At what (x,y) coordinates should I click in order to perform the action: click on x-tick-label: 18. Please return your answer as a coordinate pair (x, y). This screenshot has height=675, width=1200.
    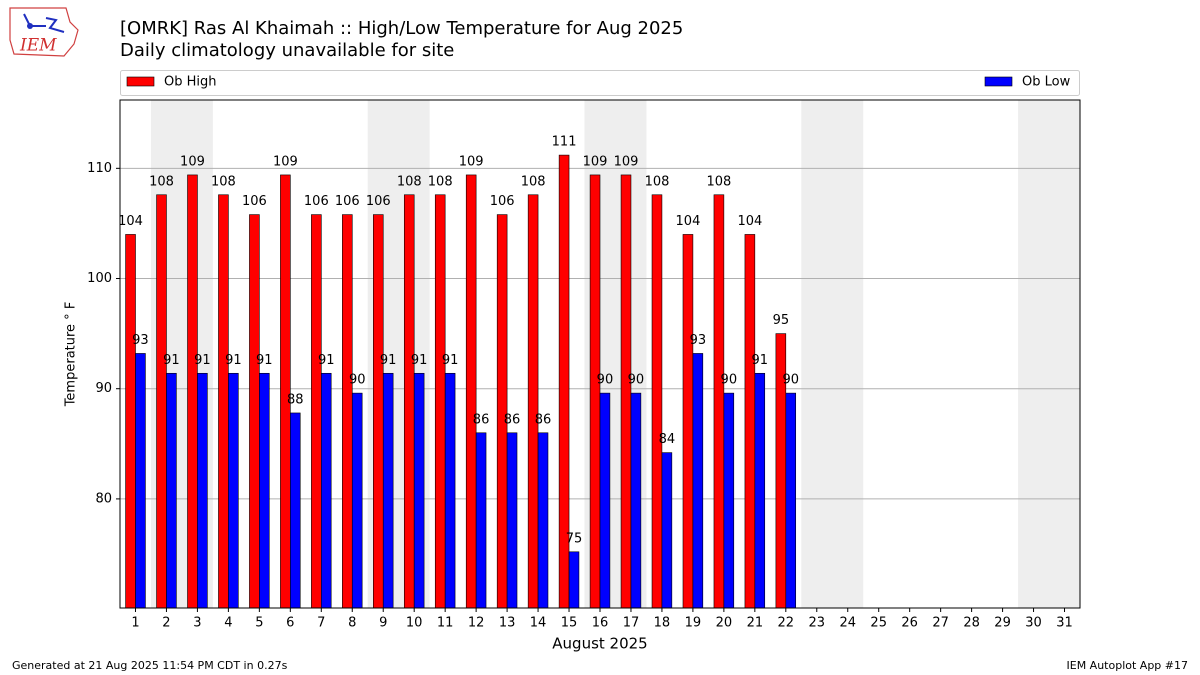
    Looking at the image, I should click on (662, 623).